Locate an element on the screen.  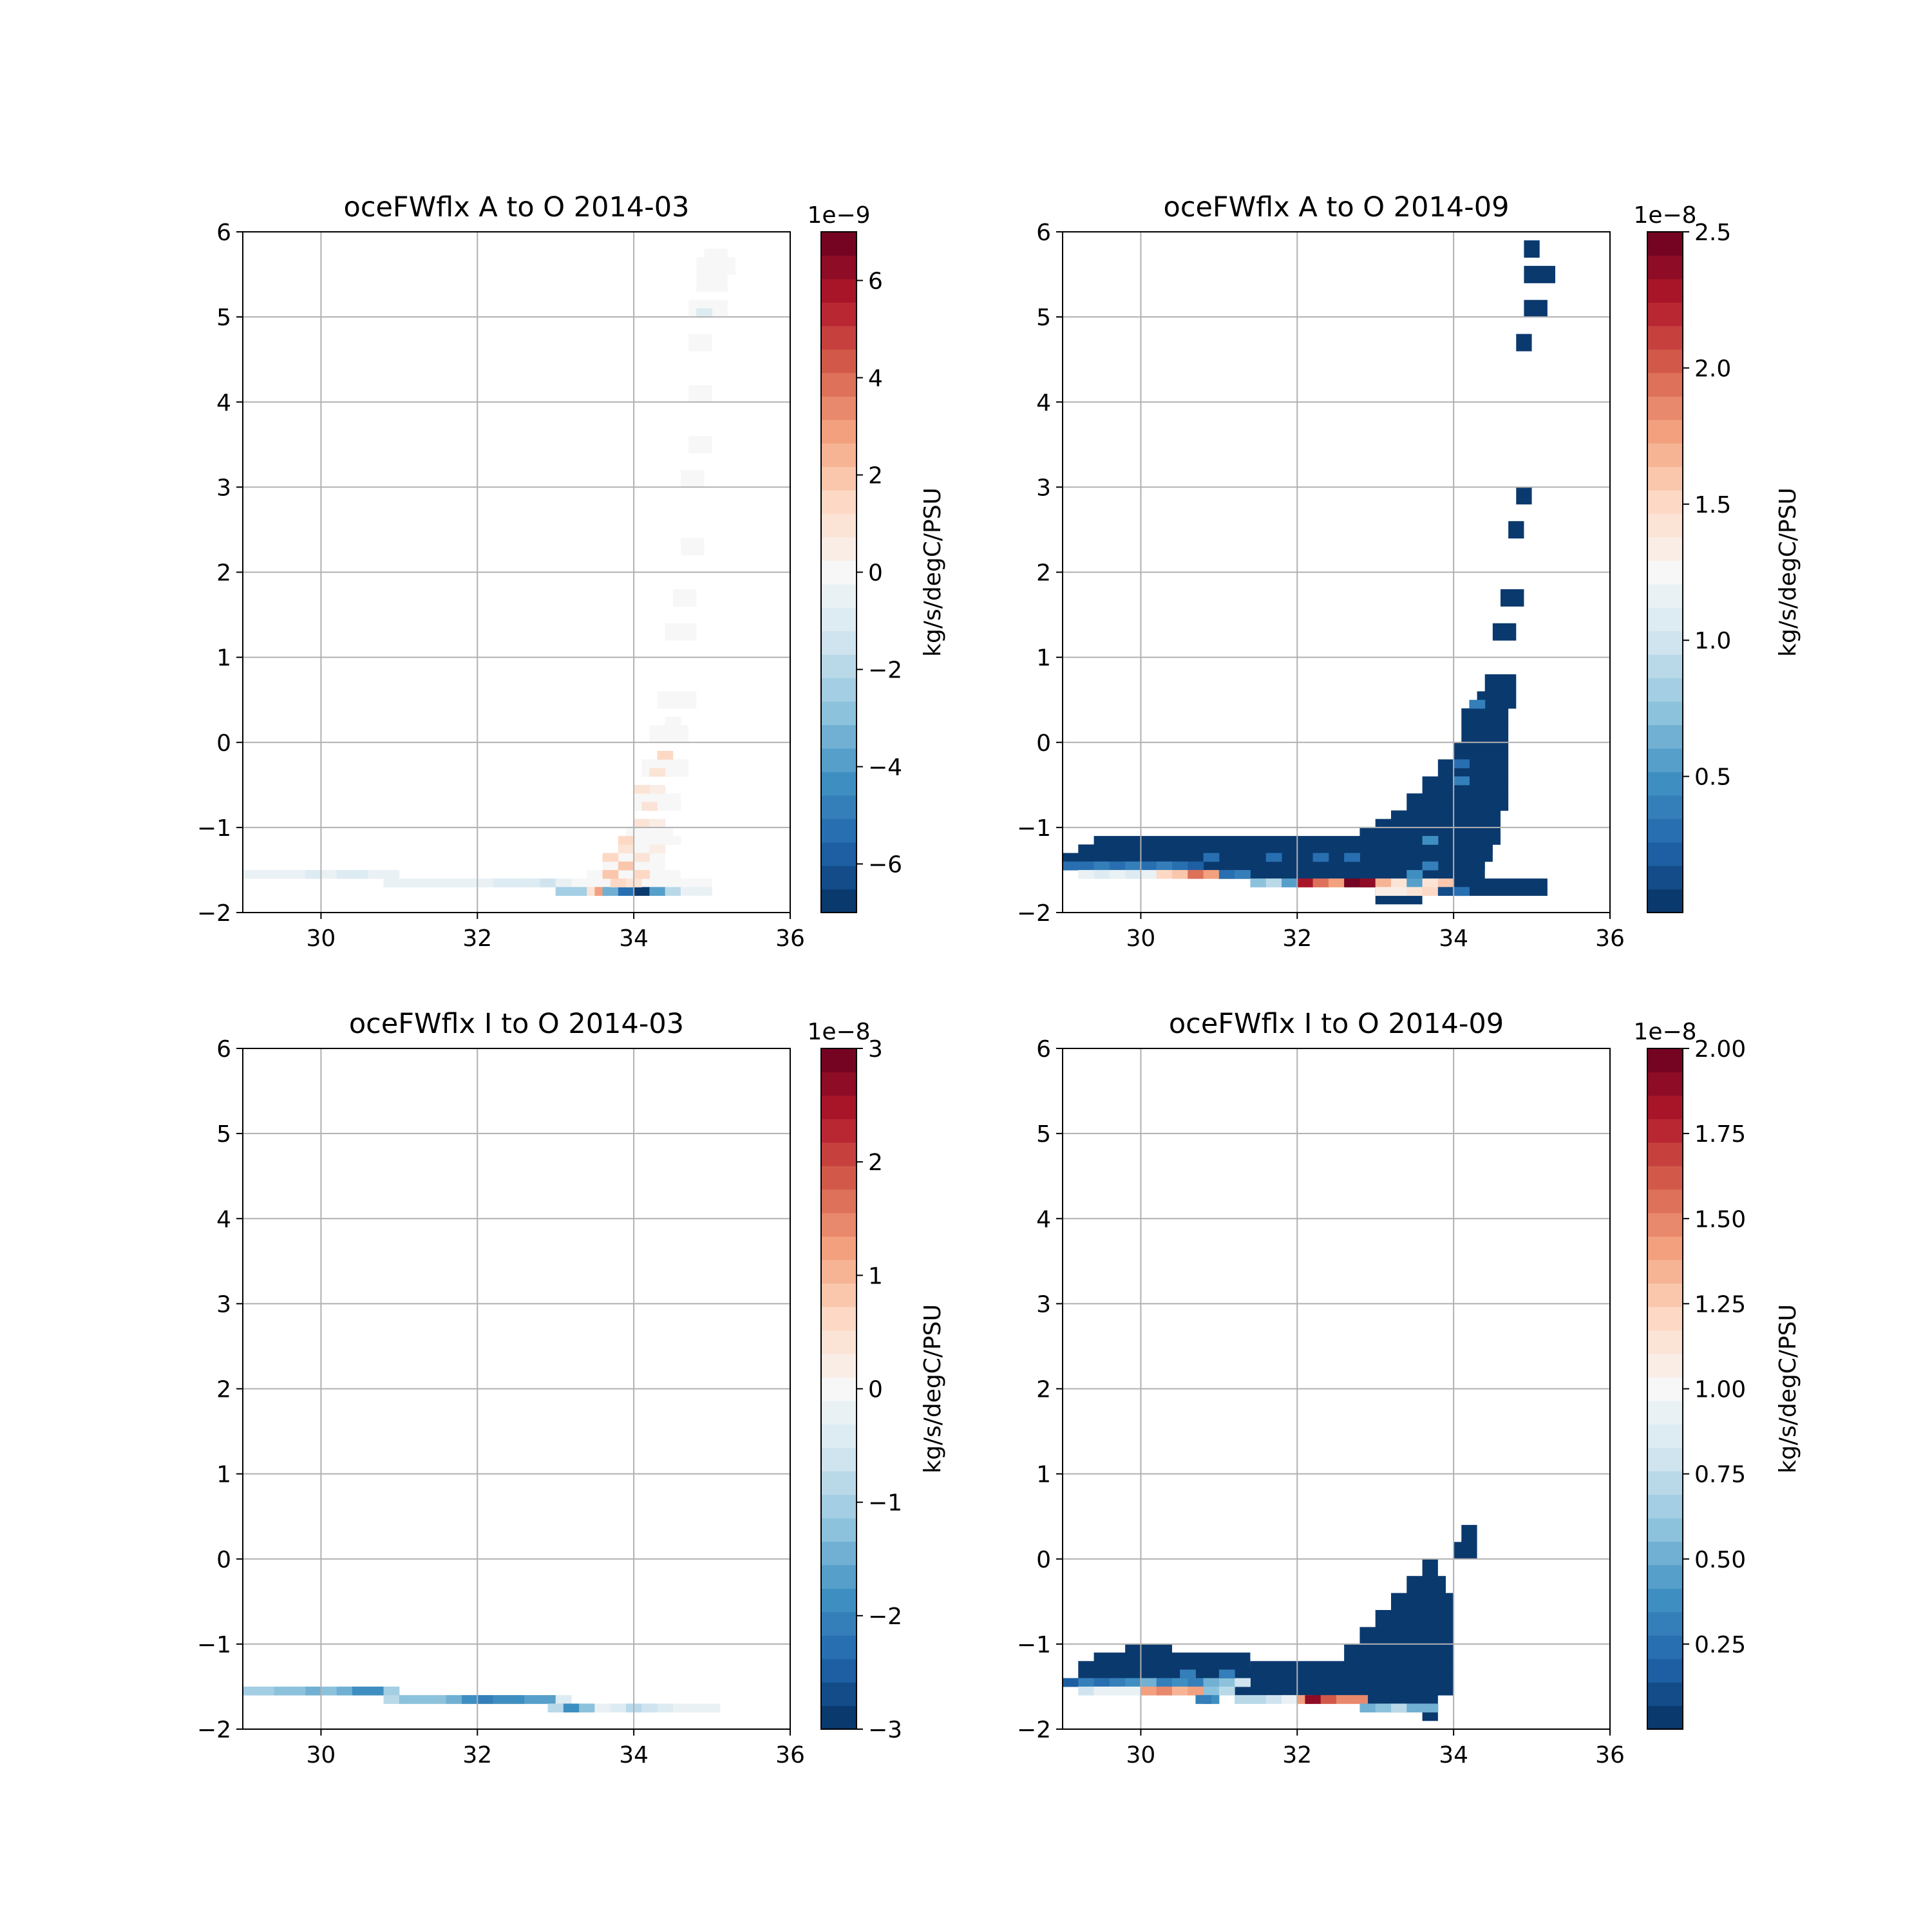
colorbar-tick-label: 4 is located at coordinates (876, 379).